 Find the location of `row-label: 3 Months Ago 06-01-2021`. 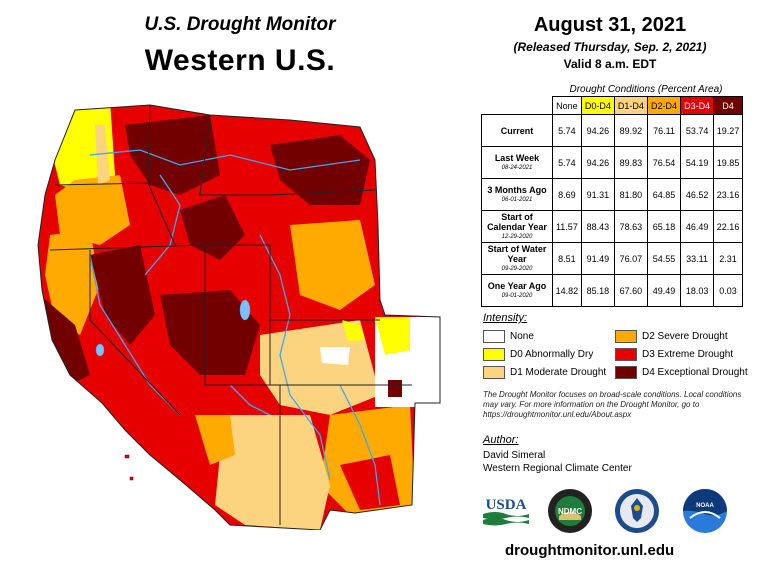

row-label: 3 Months Ago 06-01-2021 is located at coordinates (517, 194).